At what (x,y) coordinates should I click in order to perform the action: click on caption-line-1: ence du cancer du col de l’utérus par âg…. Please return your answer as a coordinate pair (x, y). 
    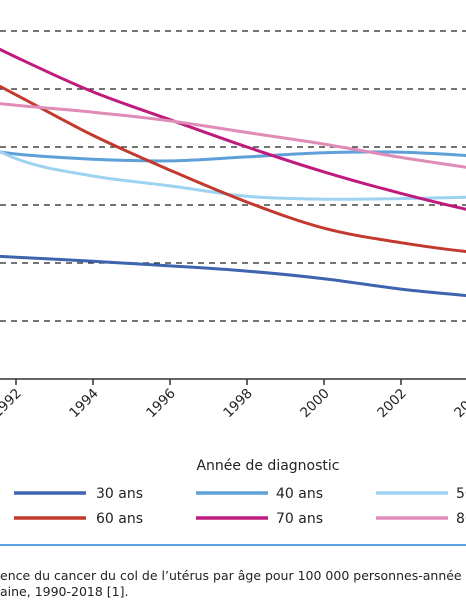
    Looking at the image, I should click on (231, 575).